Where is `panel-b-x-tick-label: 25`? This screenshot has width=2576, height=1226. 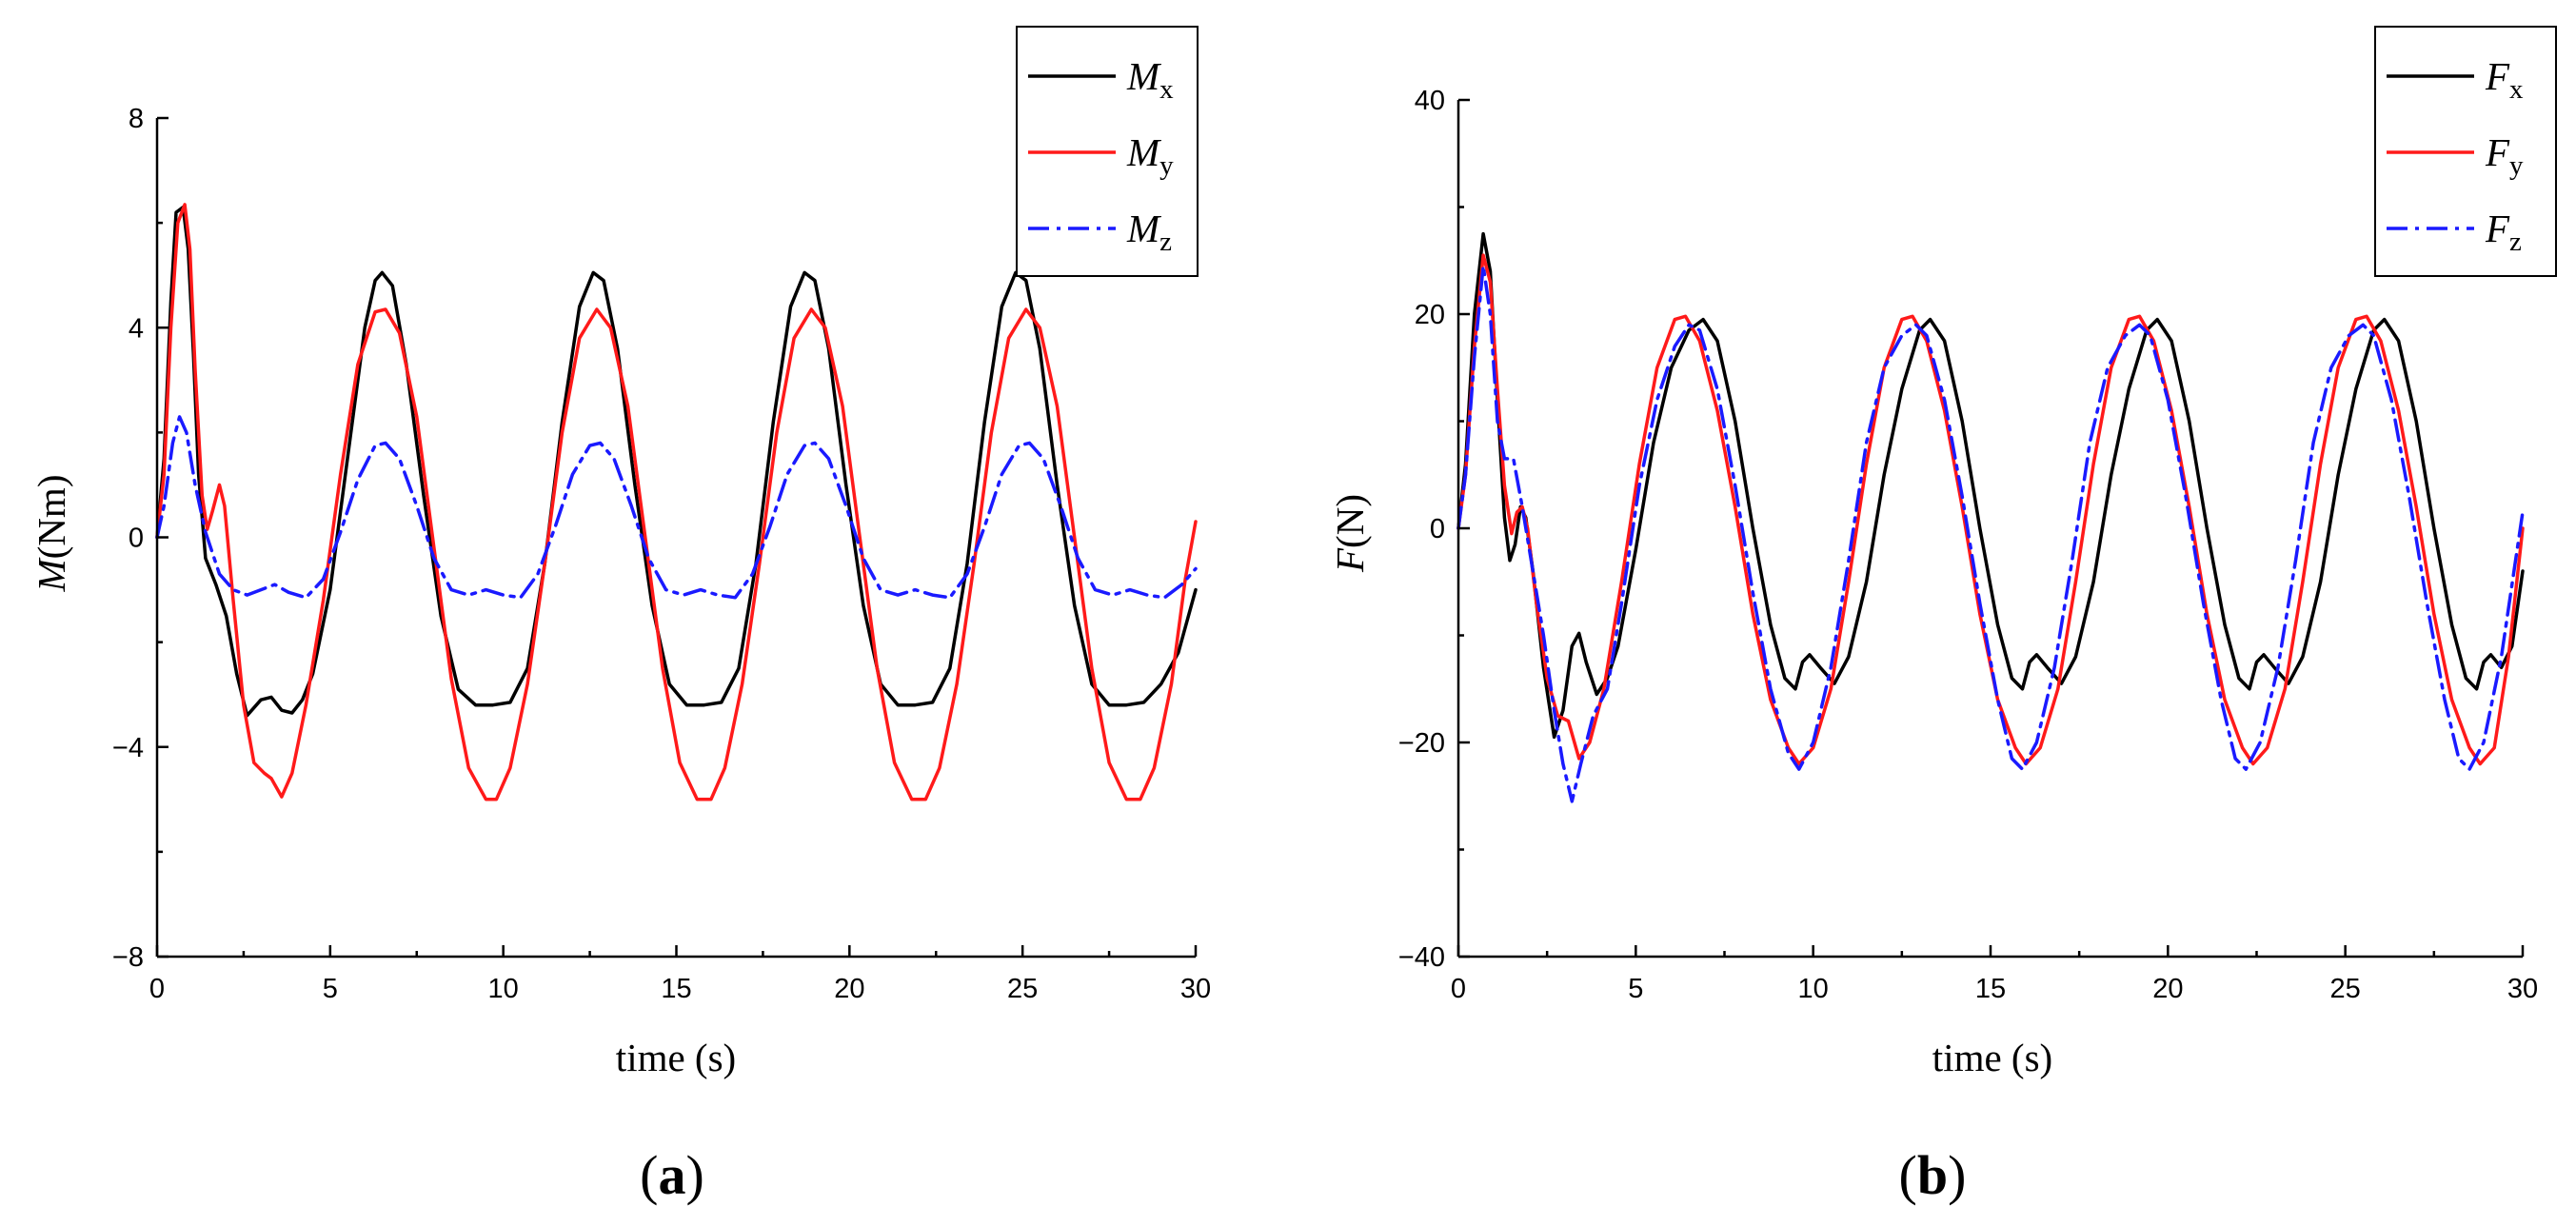
panel-b-x-tick-label: 25 is located at coordinates (2346, 989).